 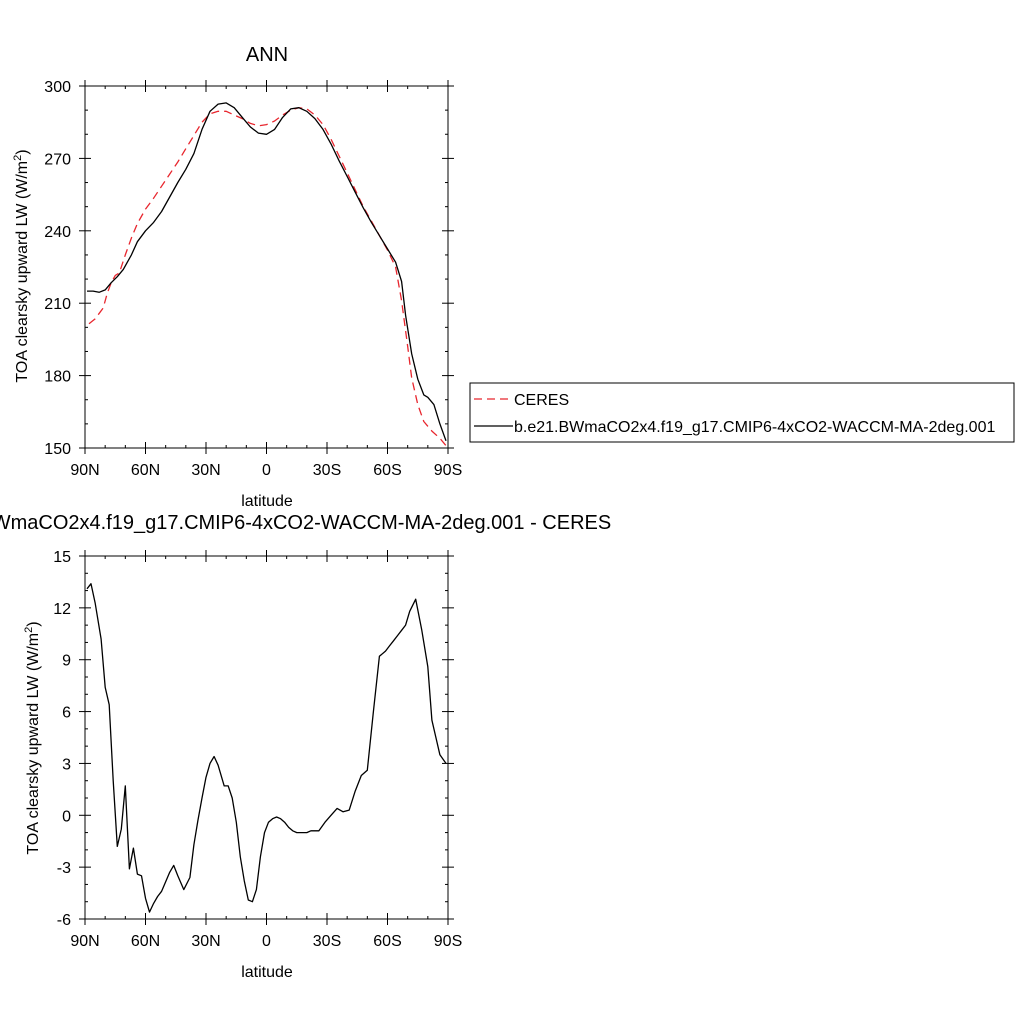 I want to click on top-ytick-label: 270, so click(x=57, y=159).